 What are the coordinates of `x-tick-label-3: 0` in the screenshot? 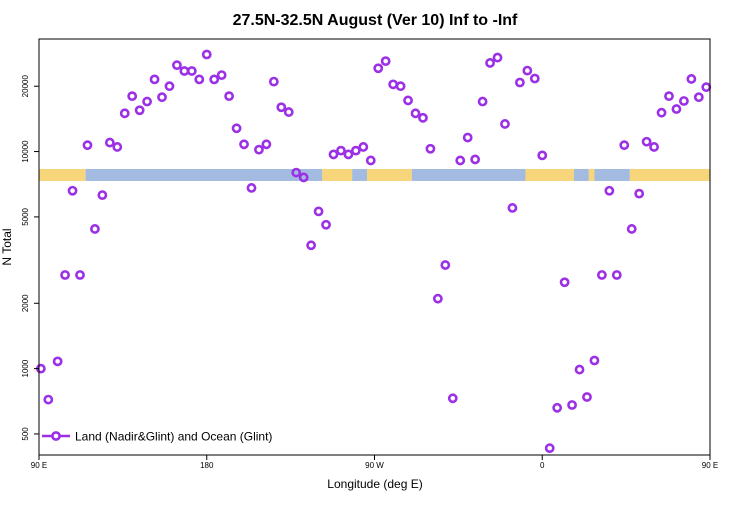 It's located at (542, 465).